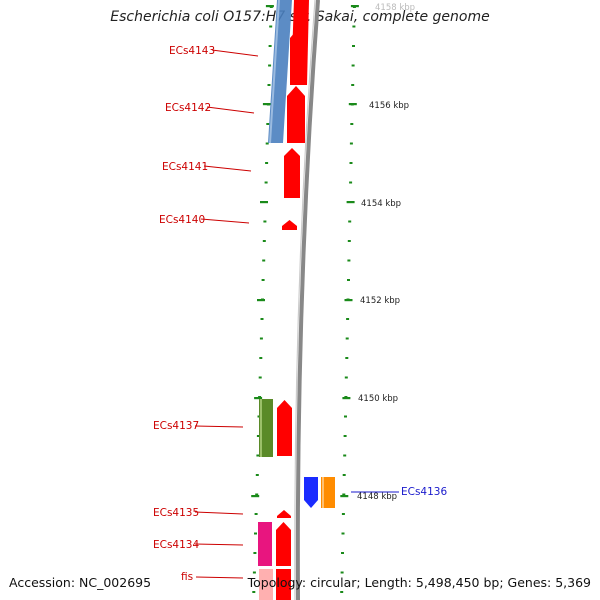 This screenshot has width=600, height=600. Describe the element at coordinates (192, 51) in the screenshot. I see `gene-label: ECs4143` at that location.